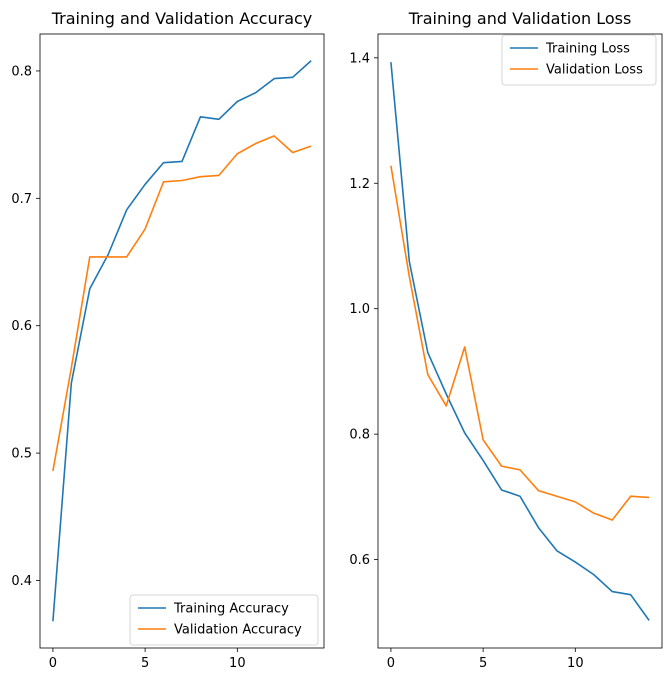 The width and height of the screenshot is (671, 682). Describe the element at coordinates (182, 18) in the screenshot. I see `chart-title: Training and Validation Accuracy` at that location.